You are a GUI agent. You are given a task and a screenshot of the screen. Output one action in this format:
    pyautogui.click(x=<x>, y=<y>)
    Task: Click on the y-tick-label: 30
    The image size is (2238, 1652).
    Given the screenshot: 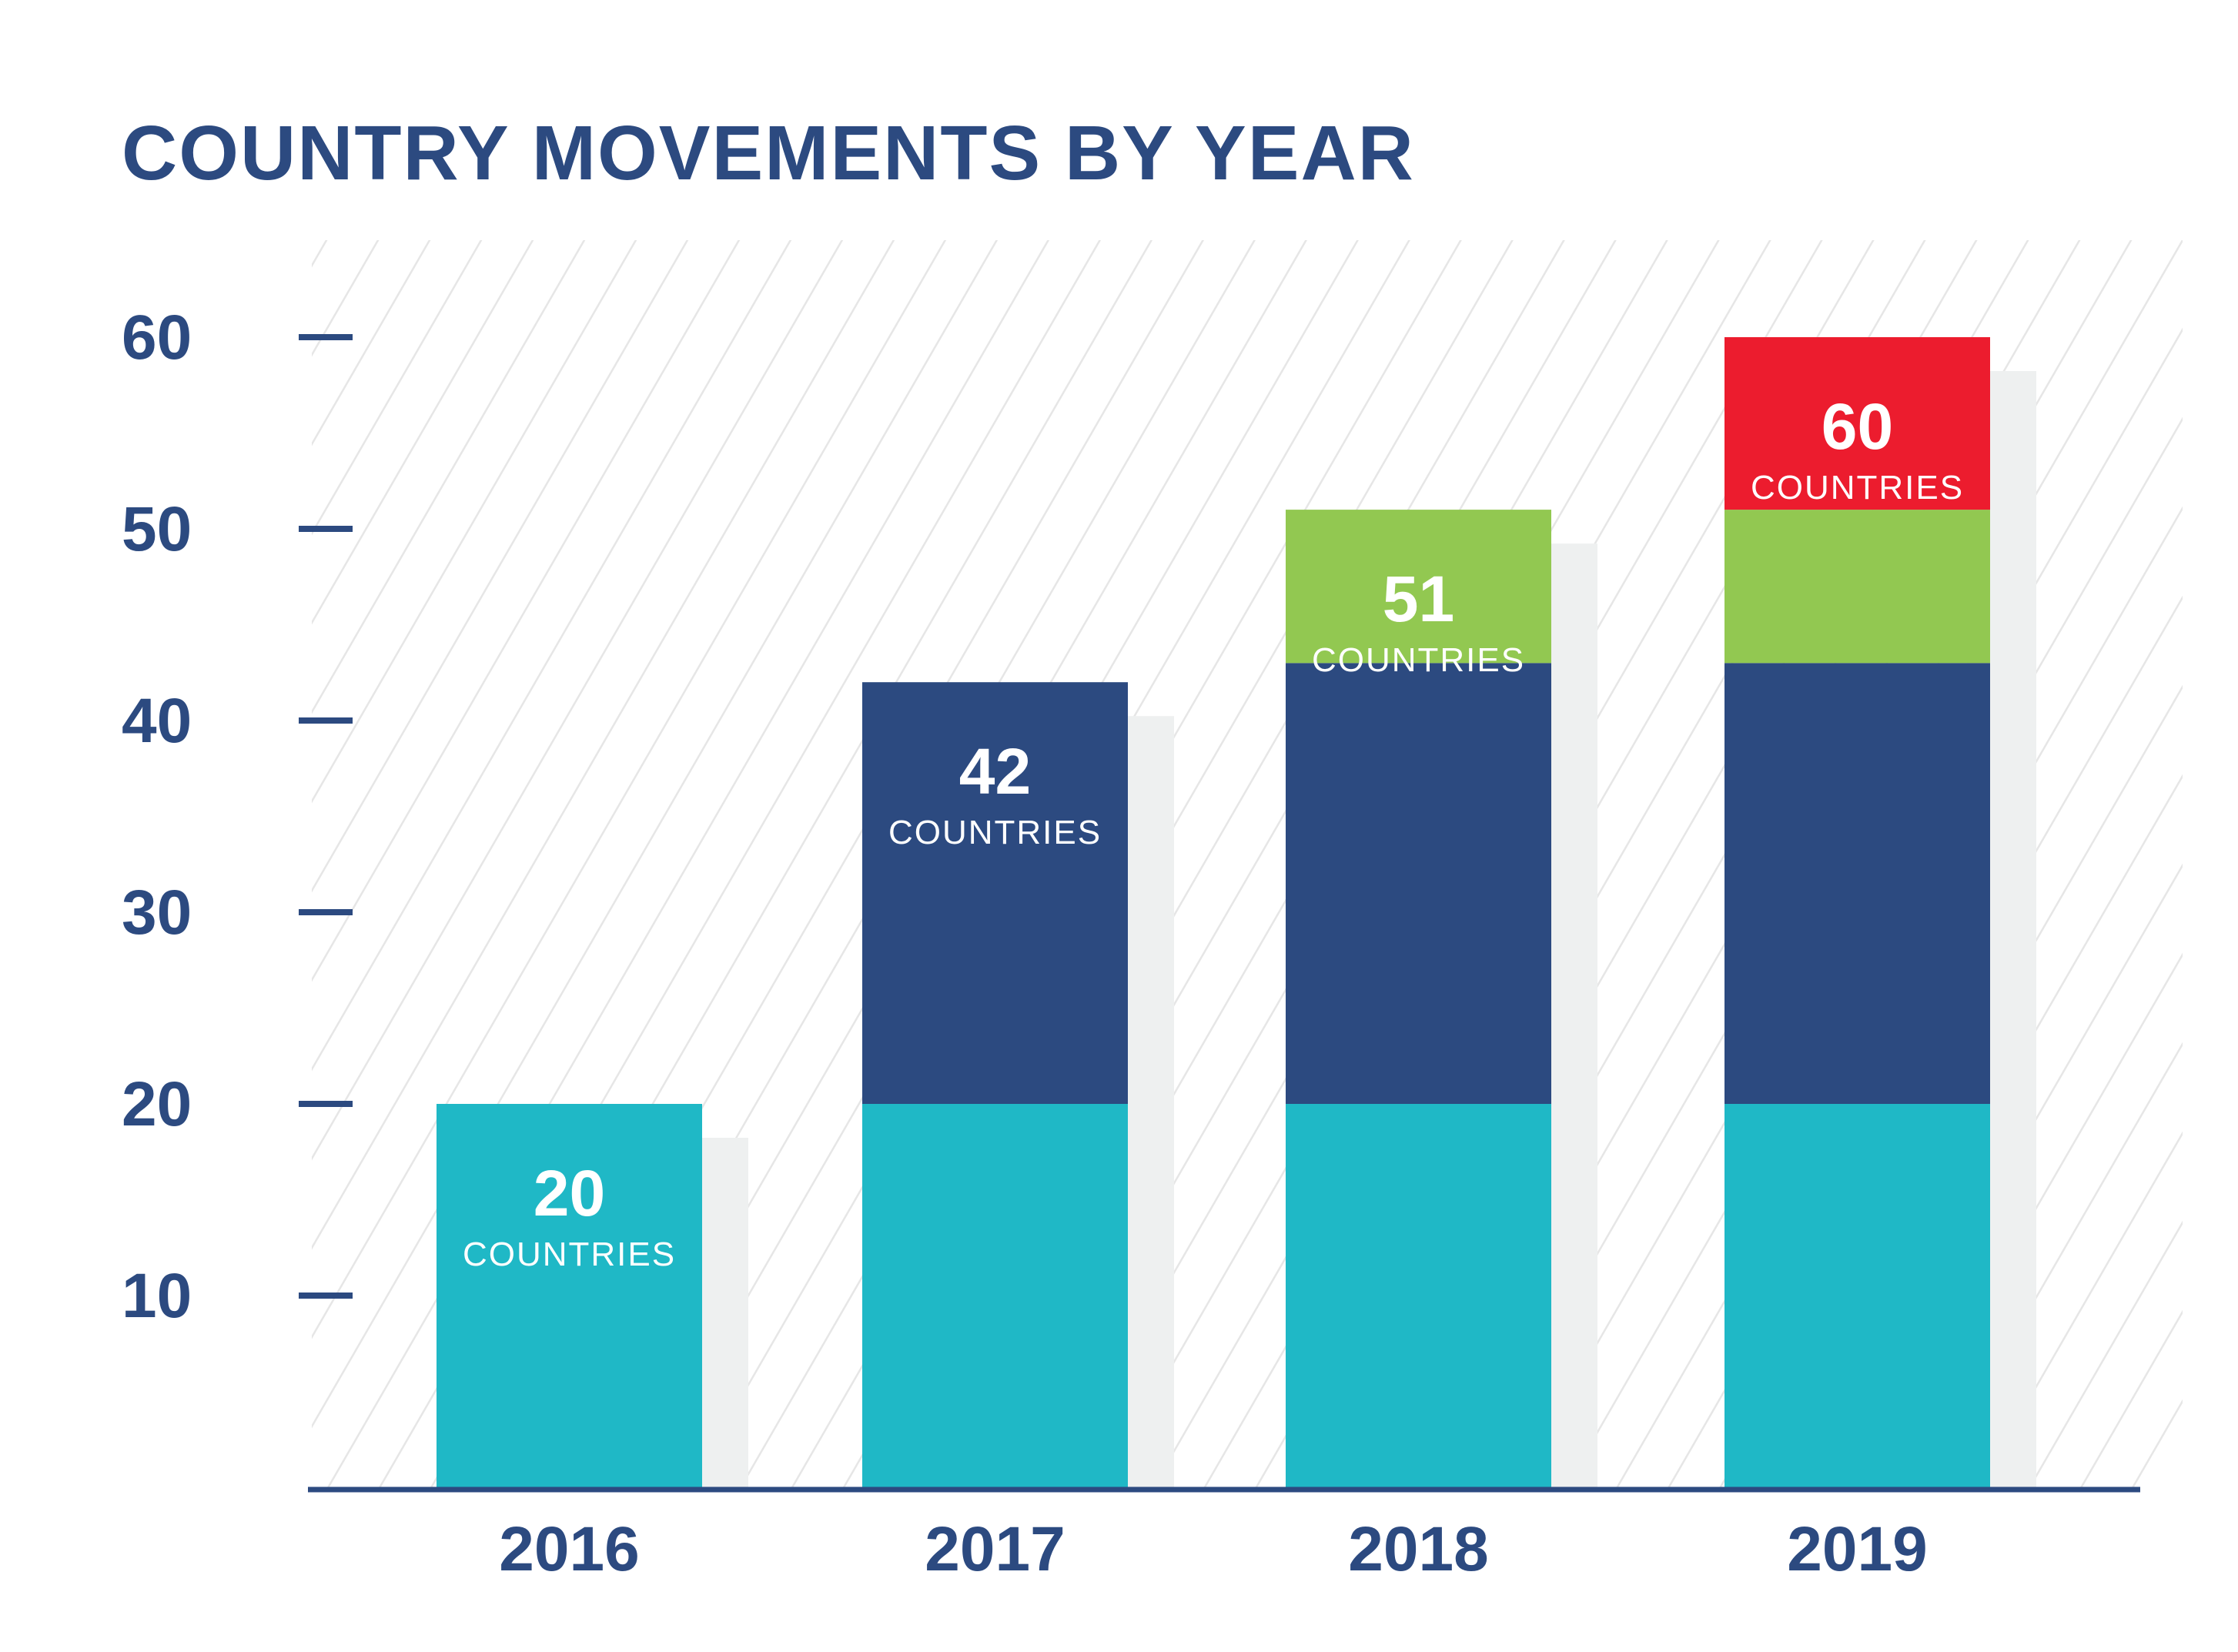 What is the action you would take?
    pyautogui.click(x=157, y=913)
    